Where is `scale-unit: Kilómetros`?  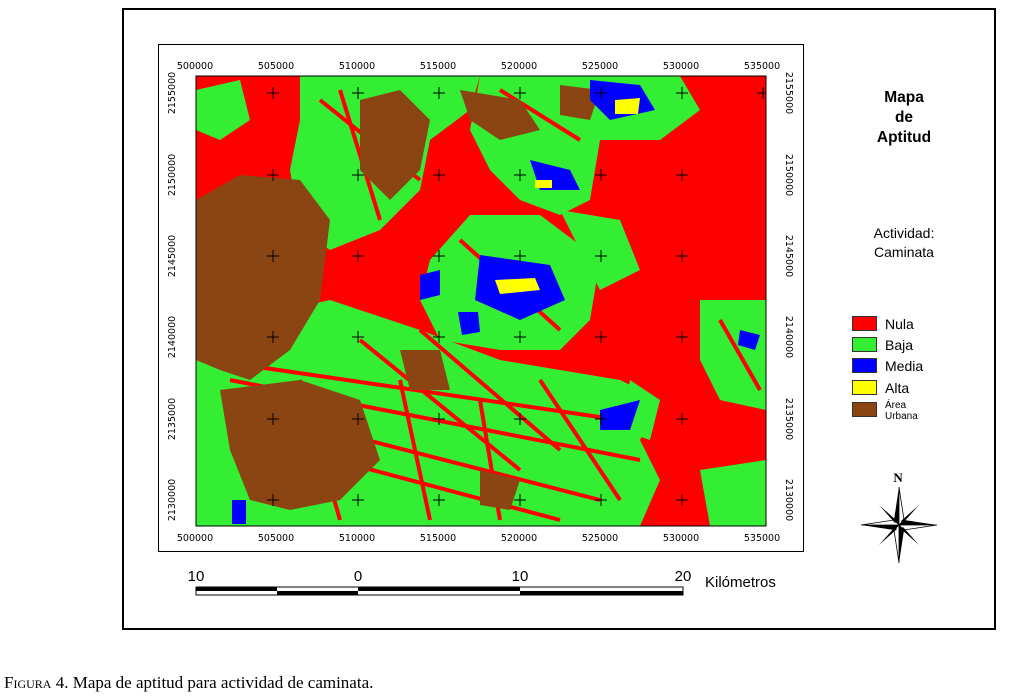
scale-unit: Kilómetros is located at coordinates (740, 582).